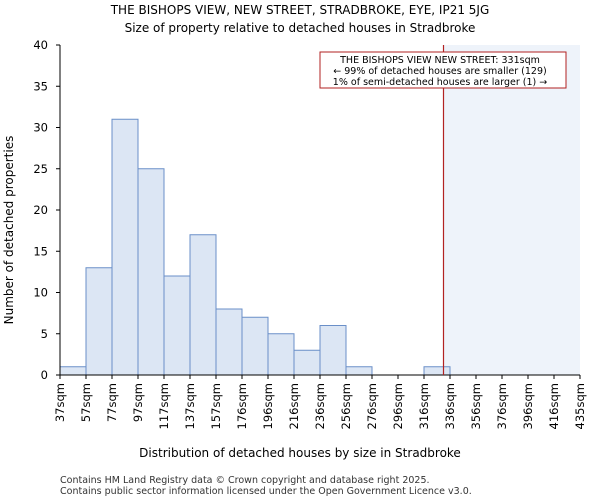 The height and width of the screenshot is (500, 600). What do you see at coordinates (40, 169) in the screenshot?
I see `y-tick-label-25: 25` at bounding box center [40, 169].